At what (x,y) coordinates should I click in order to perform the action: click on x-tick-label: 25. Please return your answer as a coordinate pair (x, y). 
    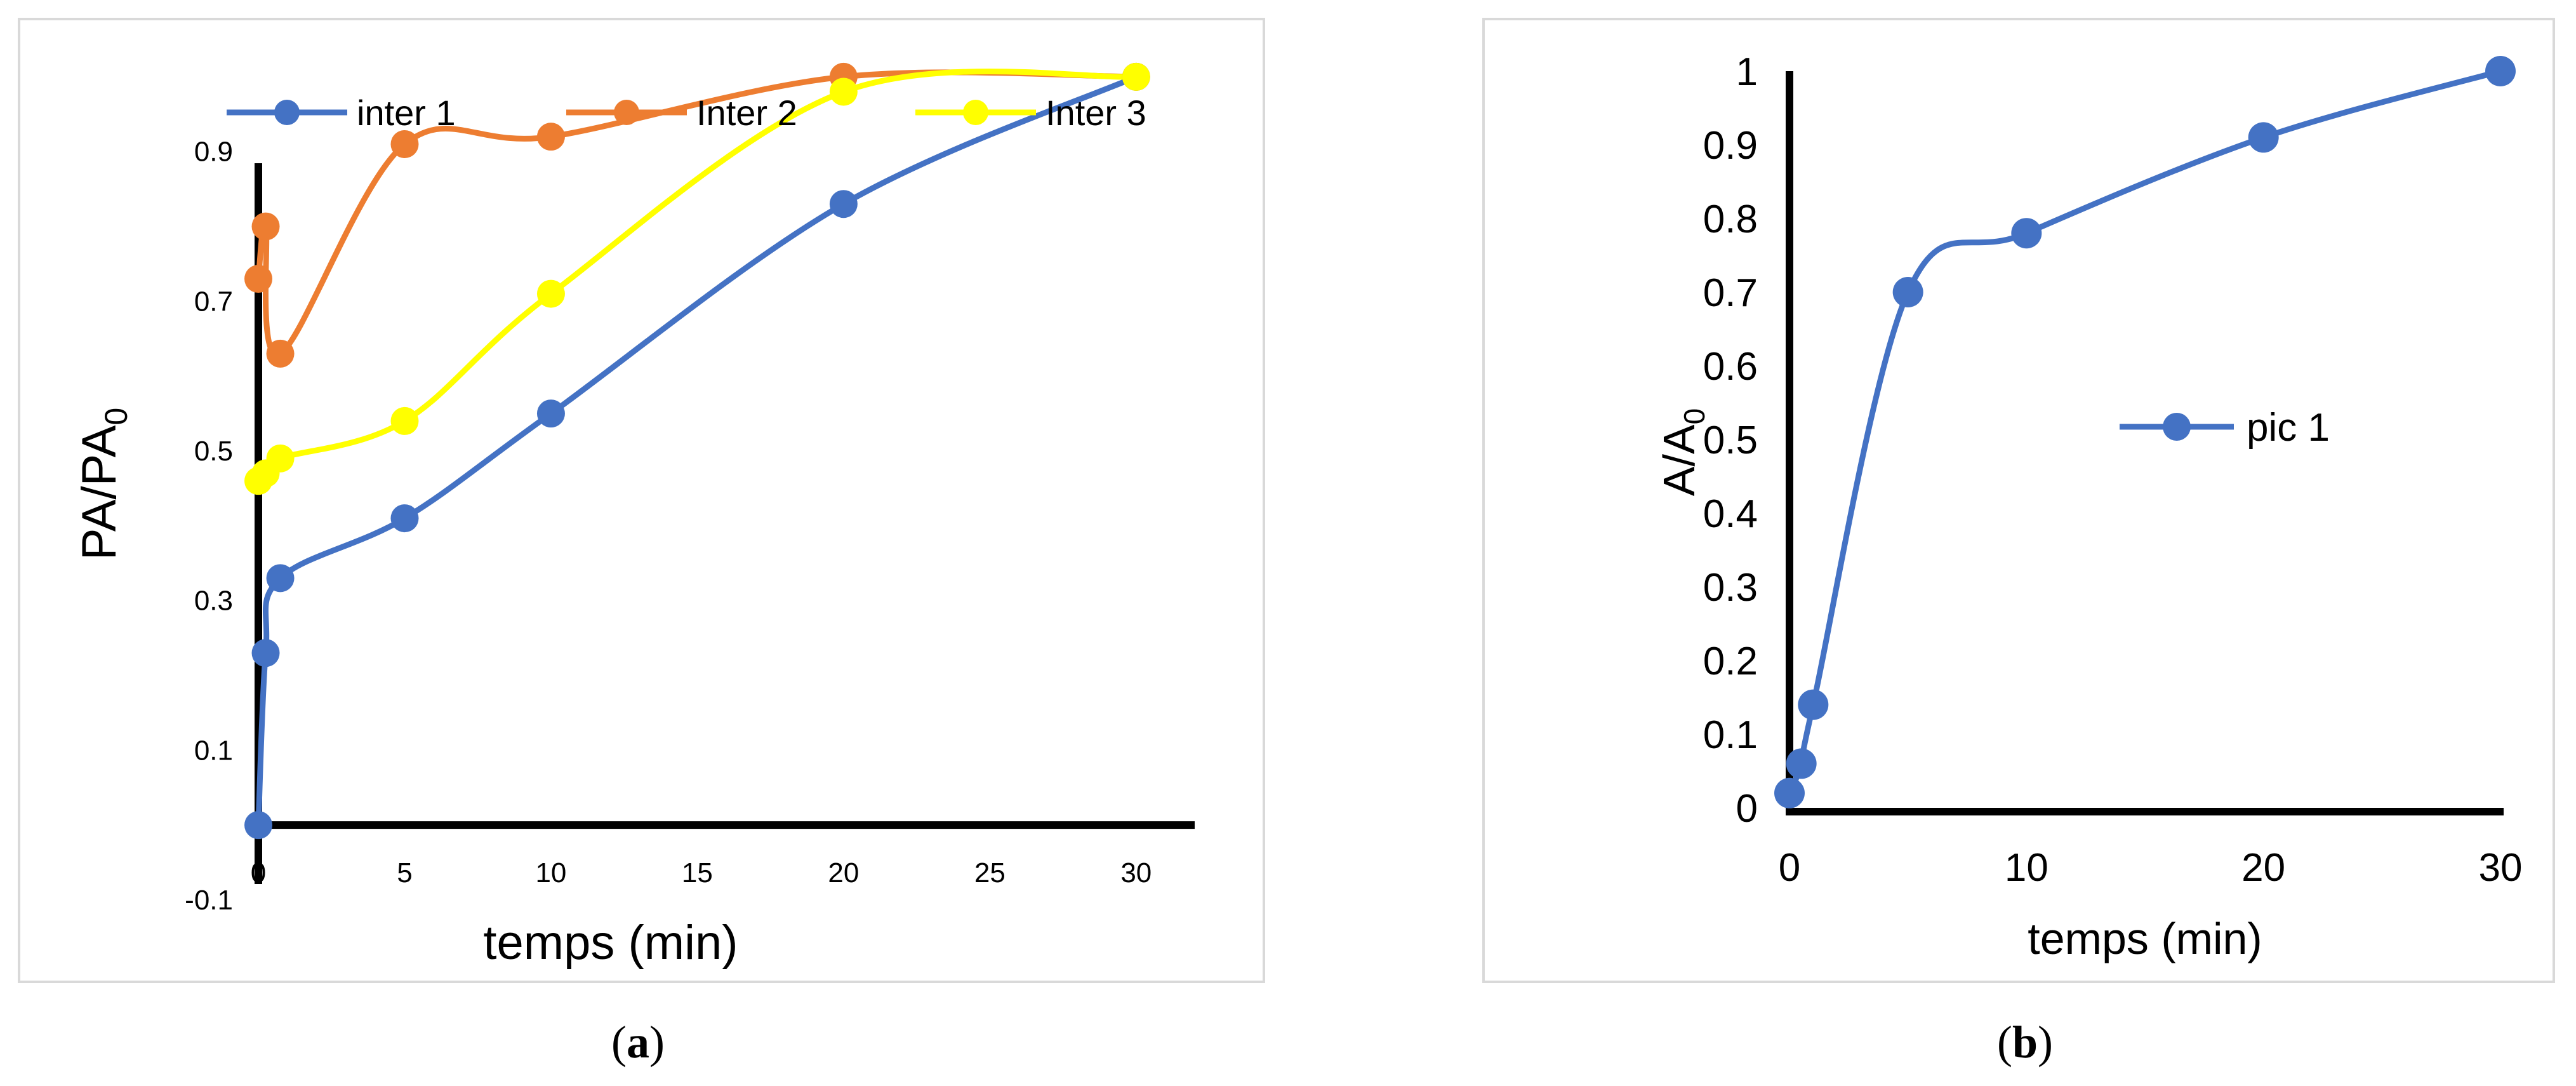
    Looking at the image, I should click on (990, 872).